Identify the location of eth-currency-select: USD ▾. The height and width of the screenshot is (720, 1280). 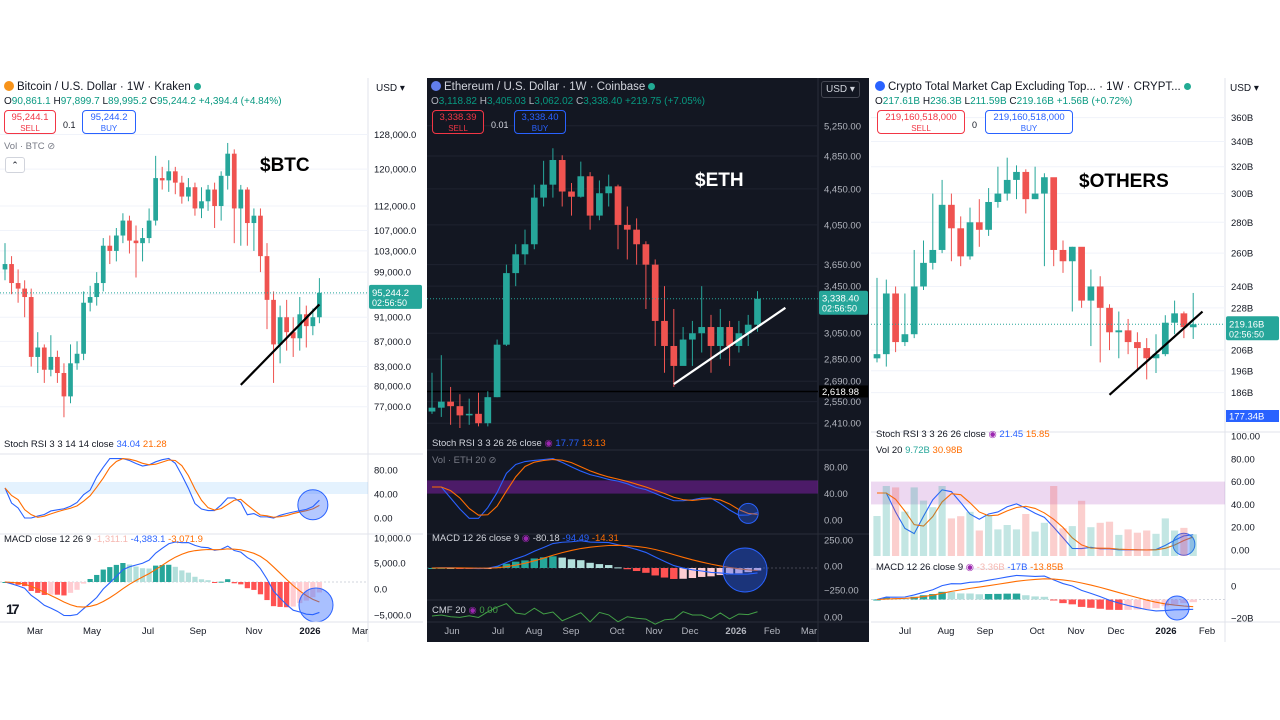
(840, 89).